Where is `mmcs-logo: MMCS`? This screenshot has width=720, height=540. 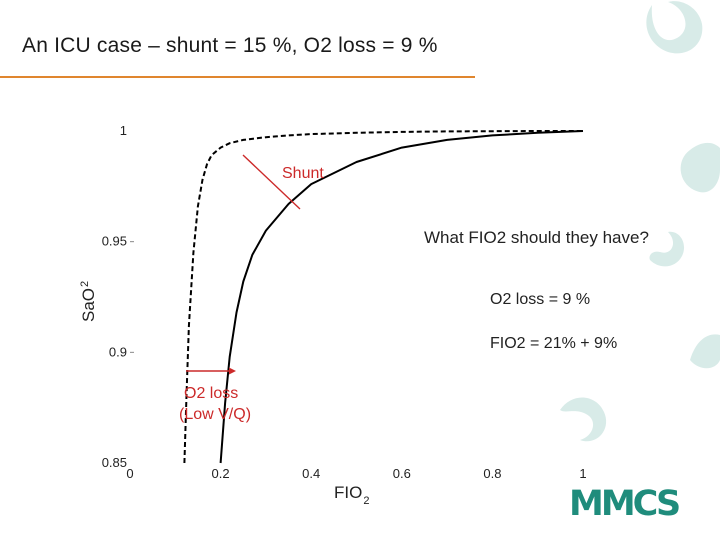
mmcs-logo: MMCS is located at coordinates (625, 504).